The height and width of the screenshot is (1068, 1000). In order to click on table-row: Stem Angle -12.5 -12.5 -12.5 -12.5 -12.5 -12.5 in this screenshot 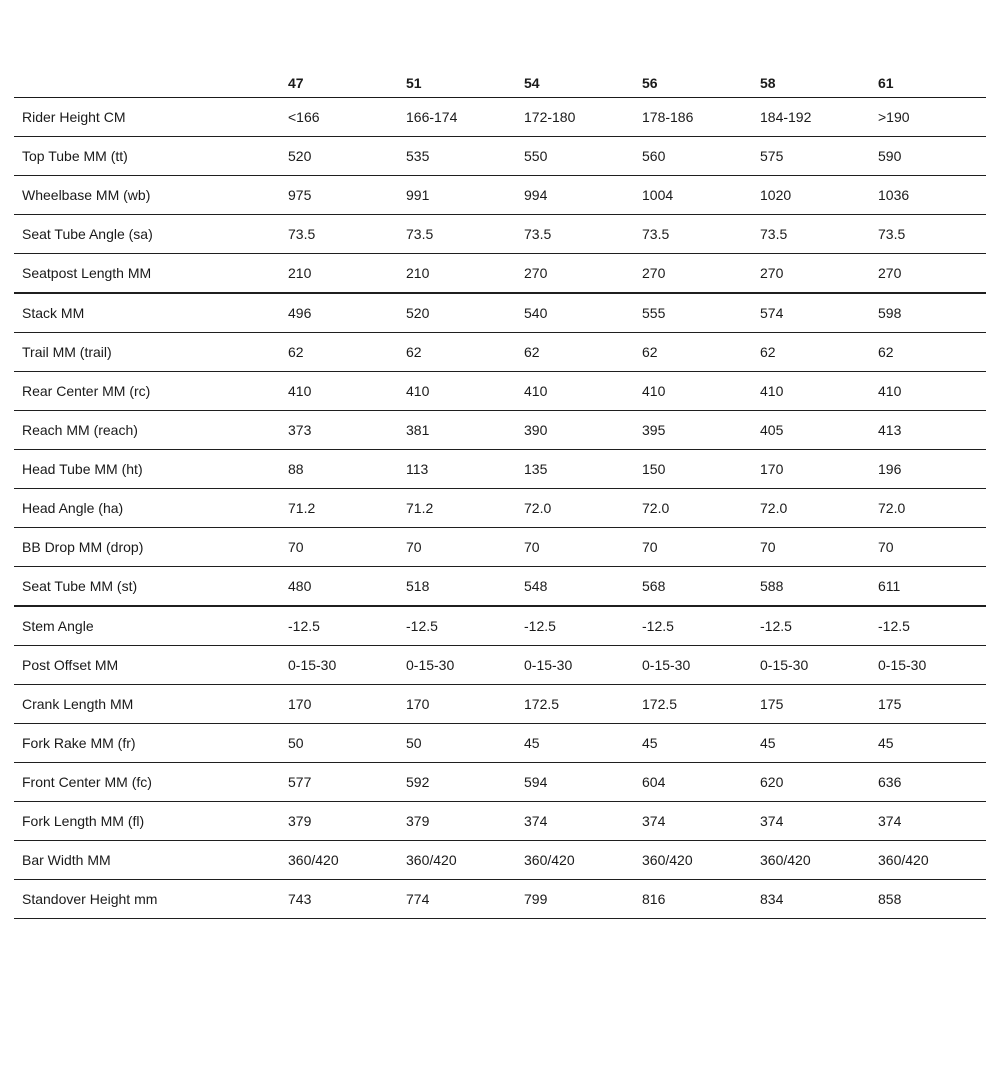, I will do `click(500, 626)`.